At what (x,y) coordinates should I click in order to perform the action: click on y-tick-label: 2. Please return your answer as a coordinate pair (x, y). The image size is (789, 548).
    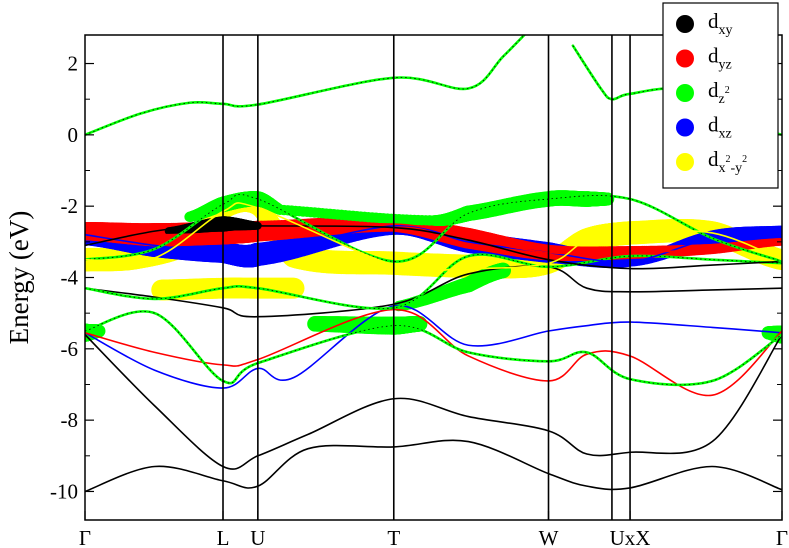
    Looking at the image, I should click on (73, 64).